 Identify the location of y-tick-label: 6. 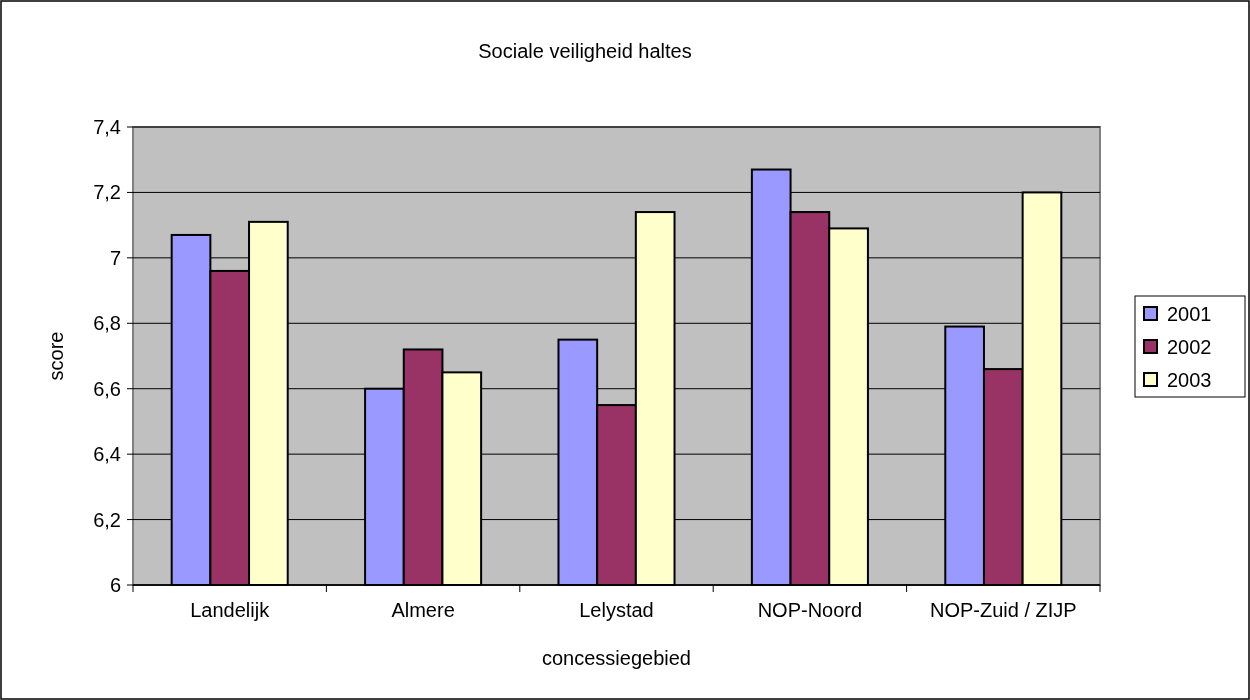
(115, 585).